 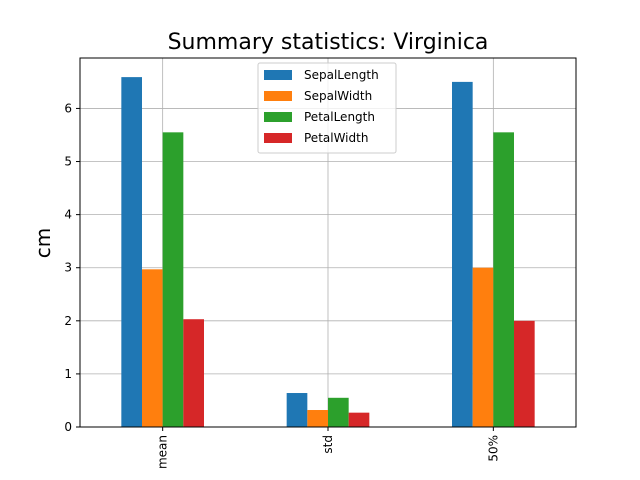 I want to click on legend-label-petallength: PetalLength, so click(x=339, y=117).